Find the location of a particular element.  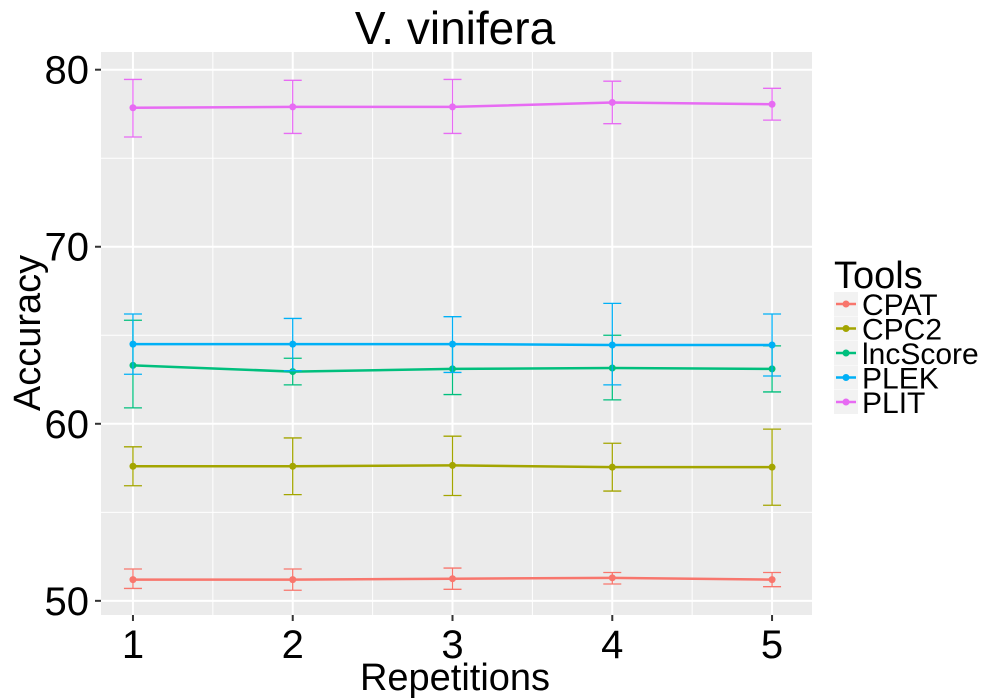

chart-title: V. vinifera is located at coordinates (455, 28).